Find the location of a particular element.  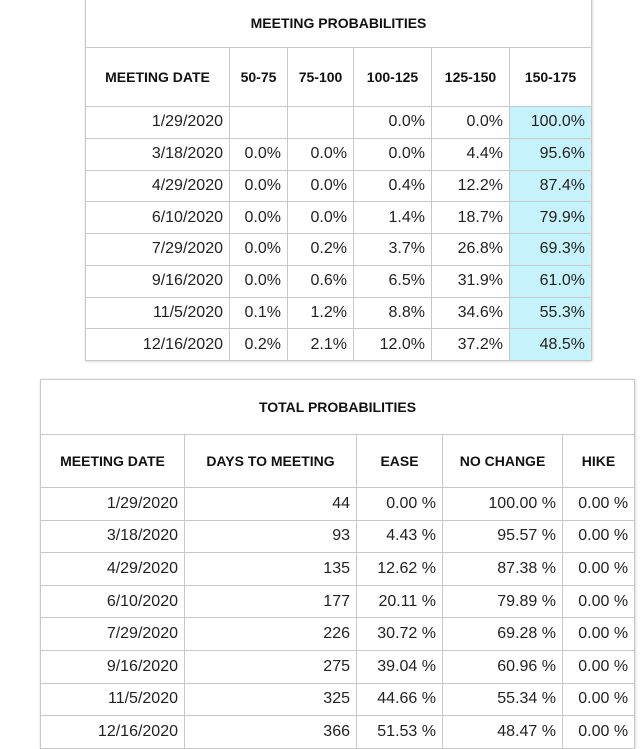

table-row: 3/18/2020 0.0% 0.0% 0.0% 4.4% 95.6% is located at coordinates (339, 154).